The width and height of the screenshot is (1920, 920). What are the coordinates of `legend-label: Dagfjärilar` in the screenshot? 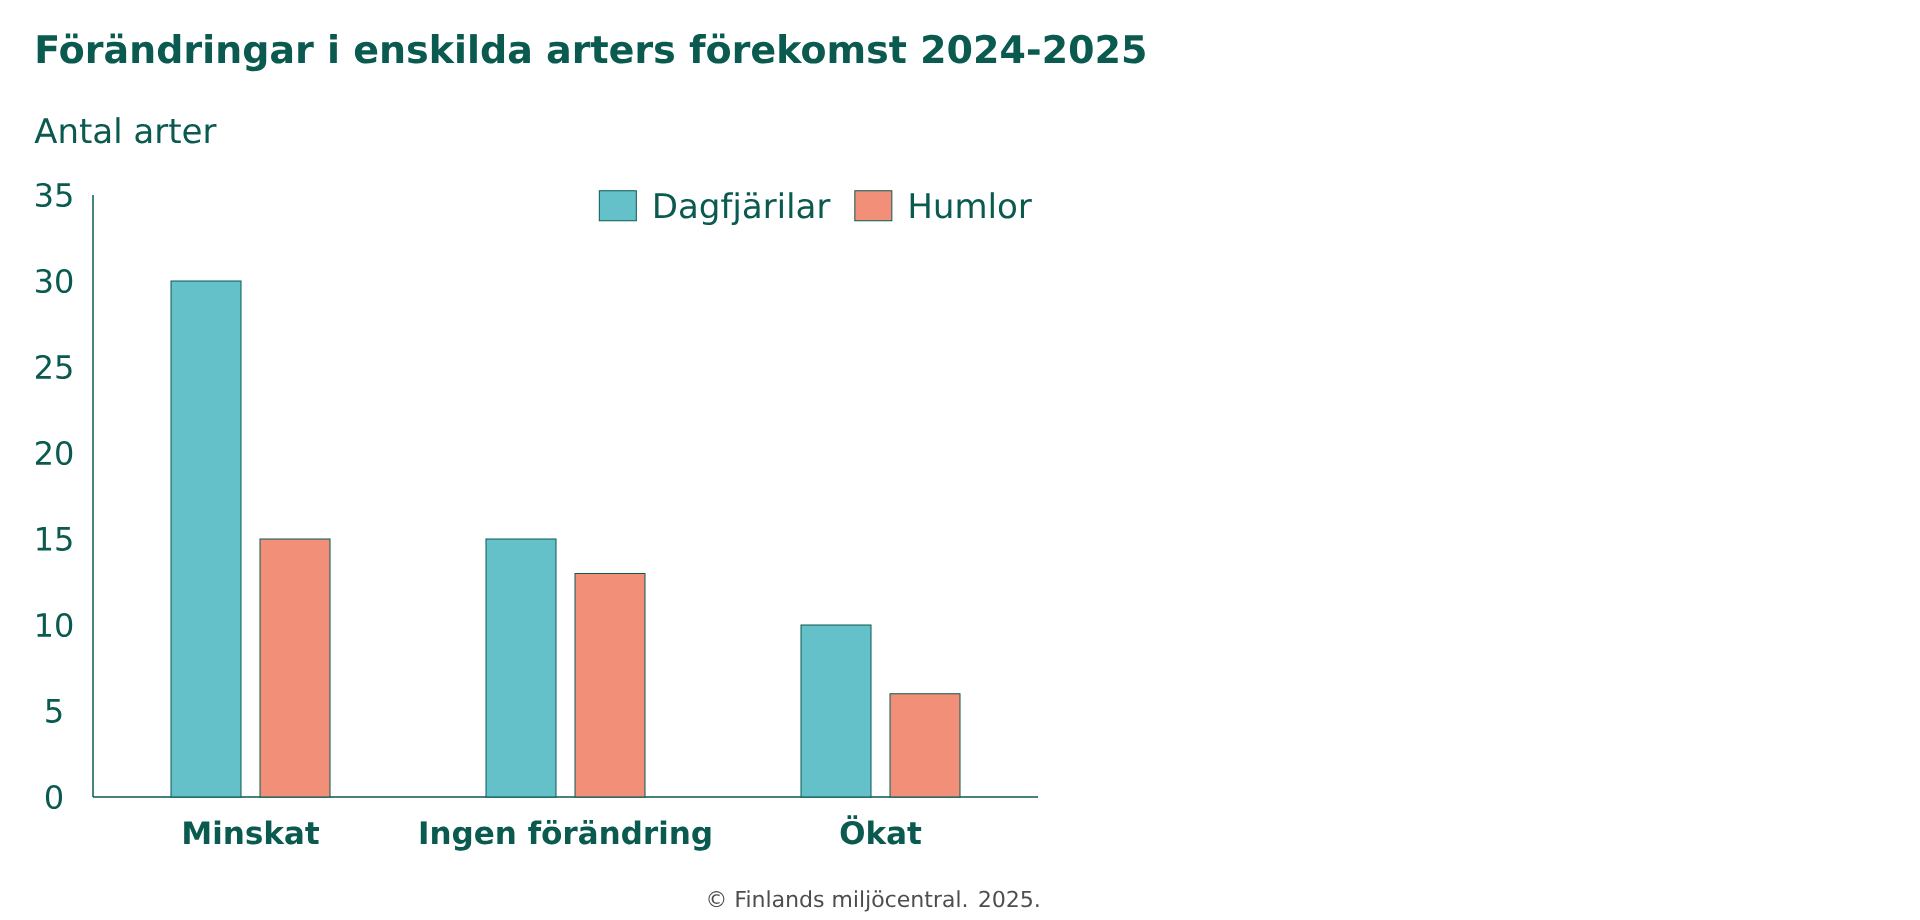 It's located at (743, 209).